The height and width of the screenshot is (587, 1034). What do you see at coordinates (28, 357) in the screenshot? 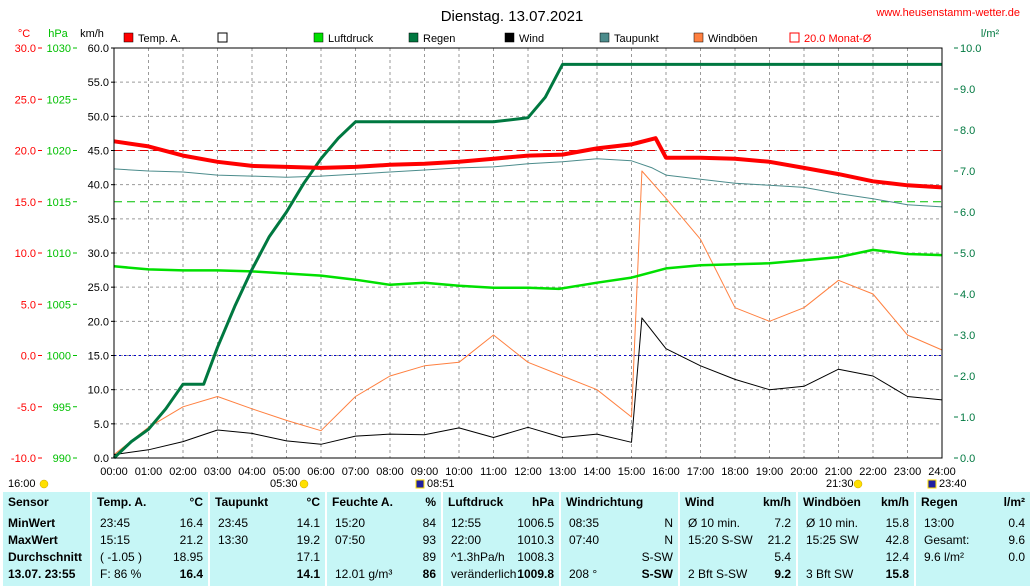
I see `temp-tick-label: 0.0` at bounding box center [28, 357].